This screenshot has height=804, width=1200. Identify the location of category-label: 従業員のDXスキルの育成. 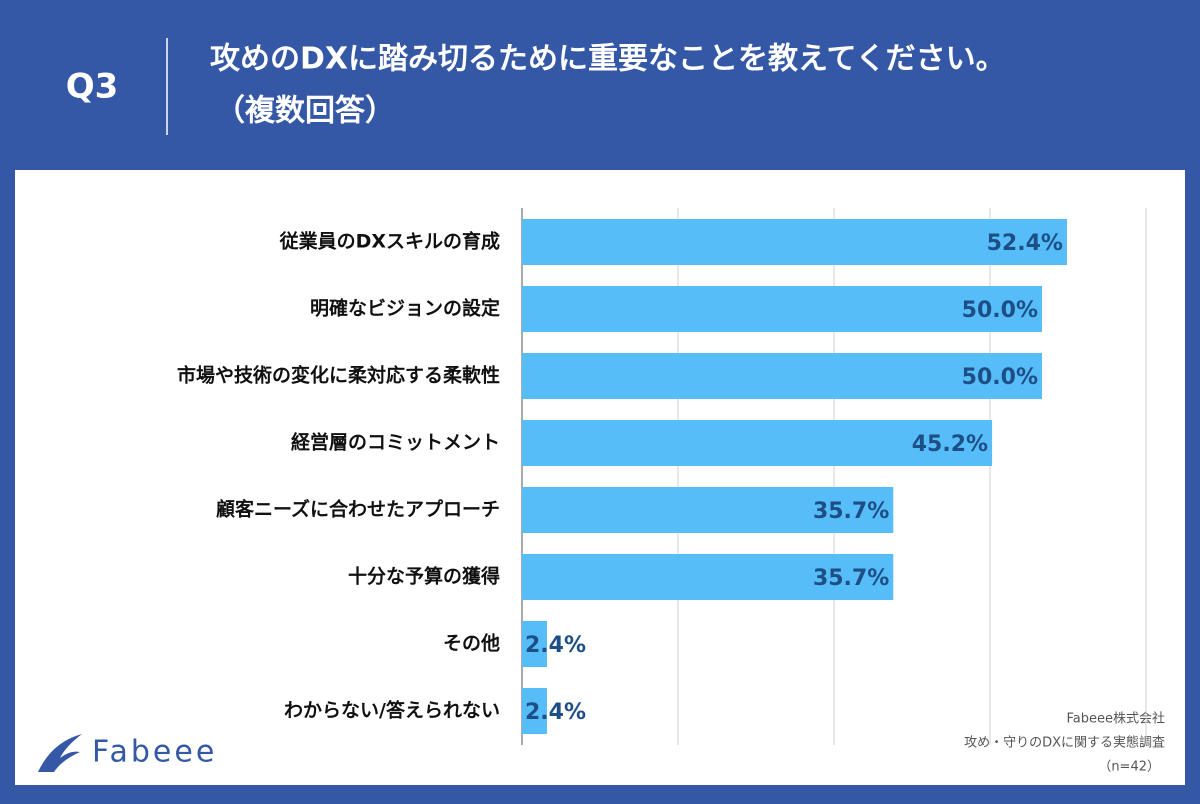
(389, 241).